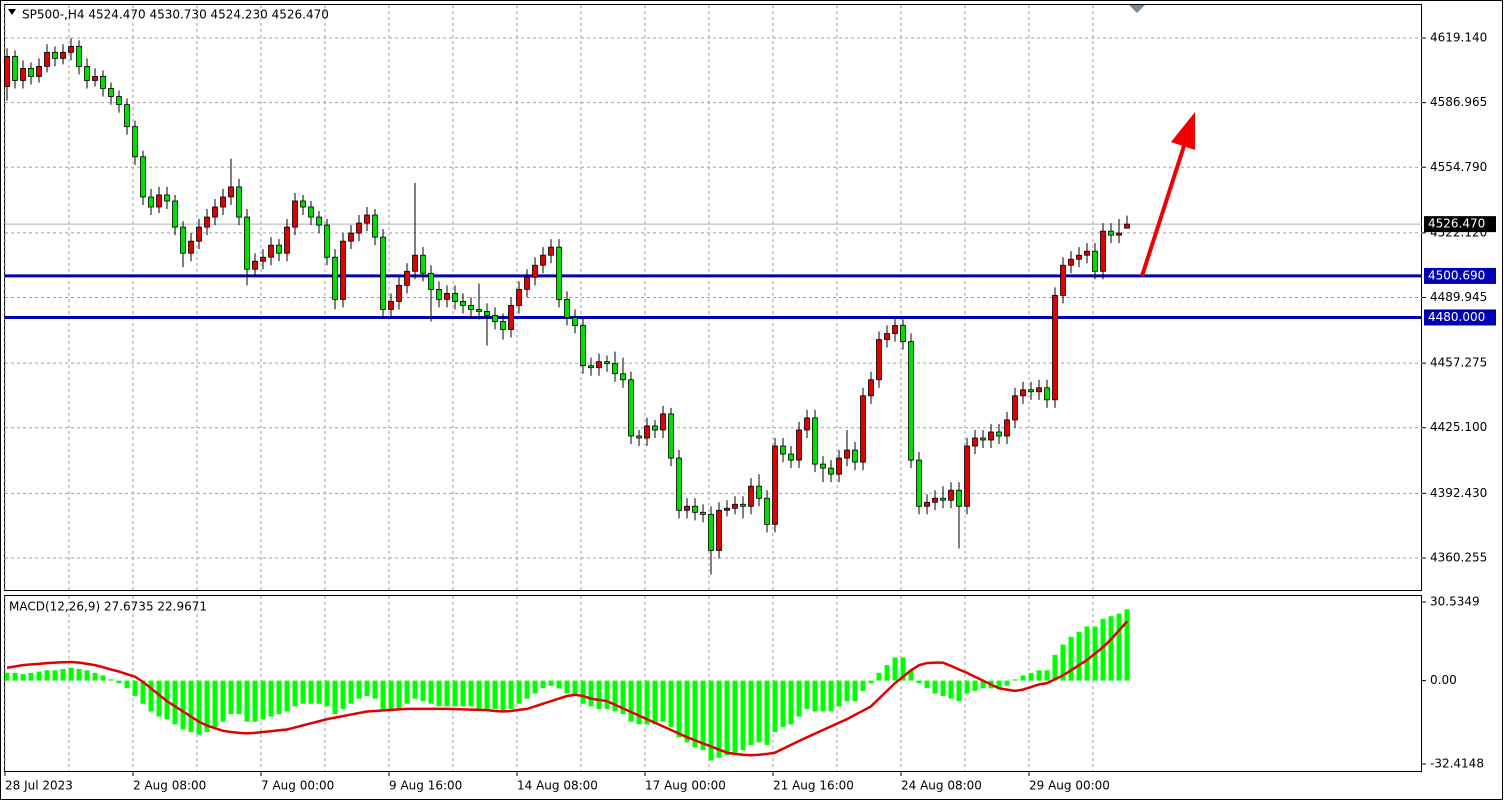  I want to click on level-label: 4500.690, so click(1456, 275).